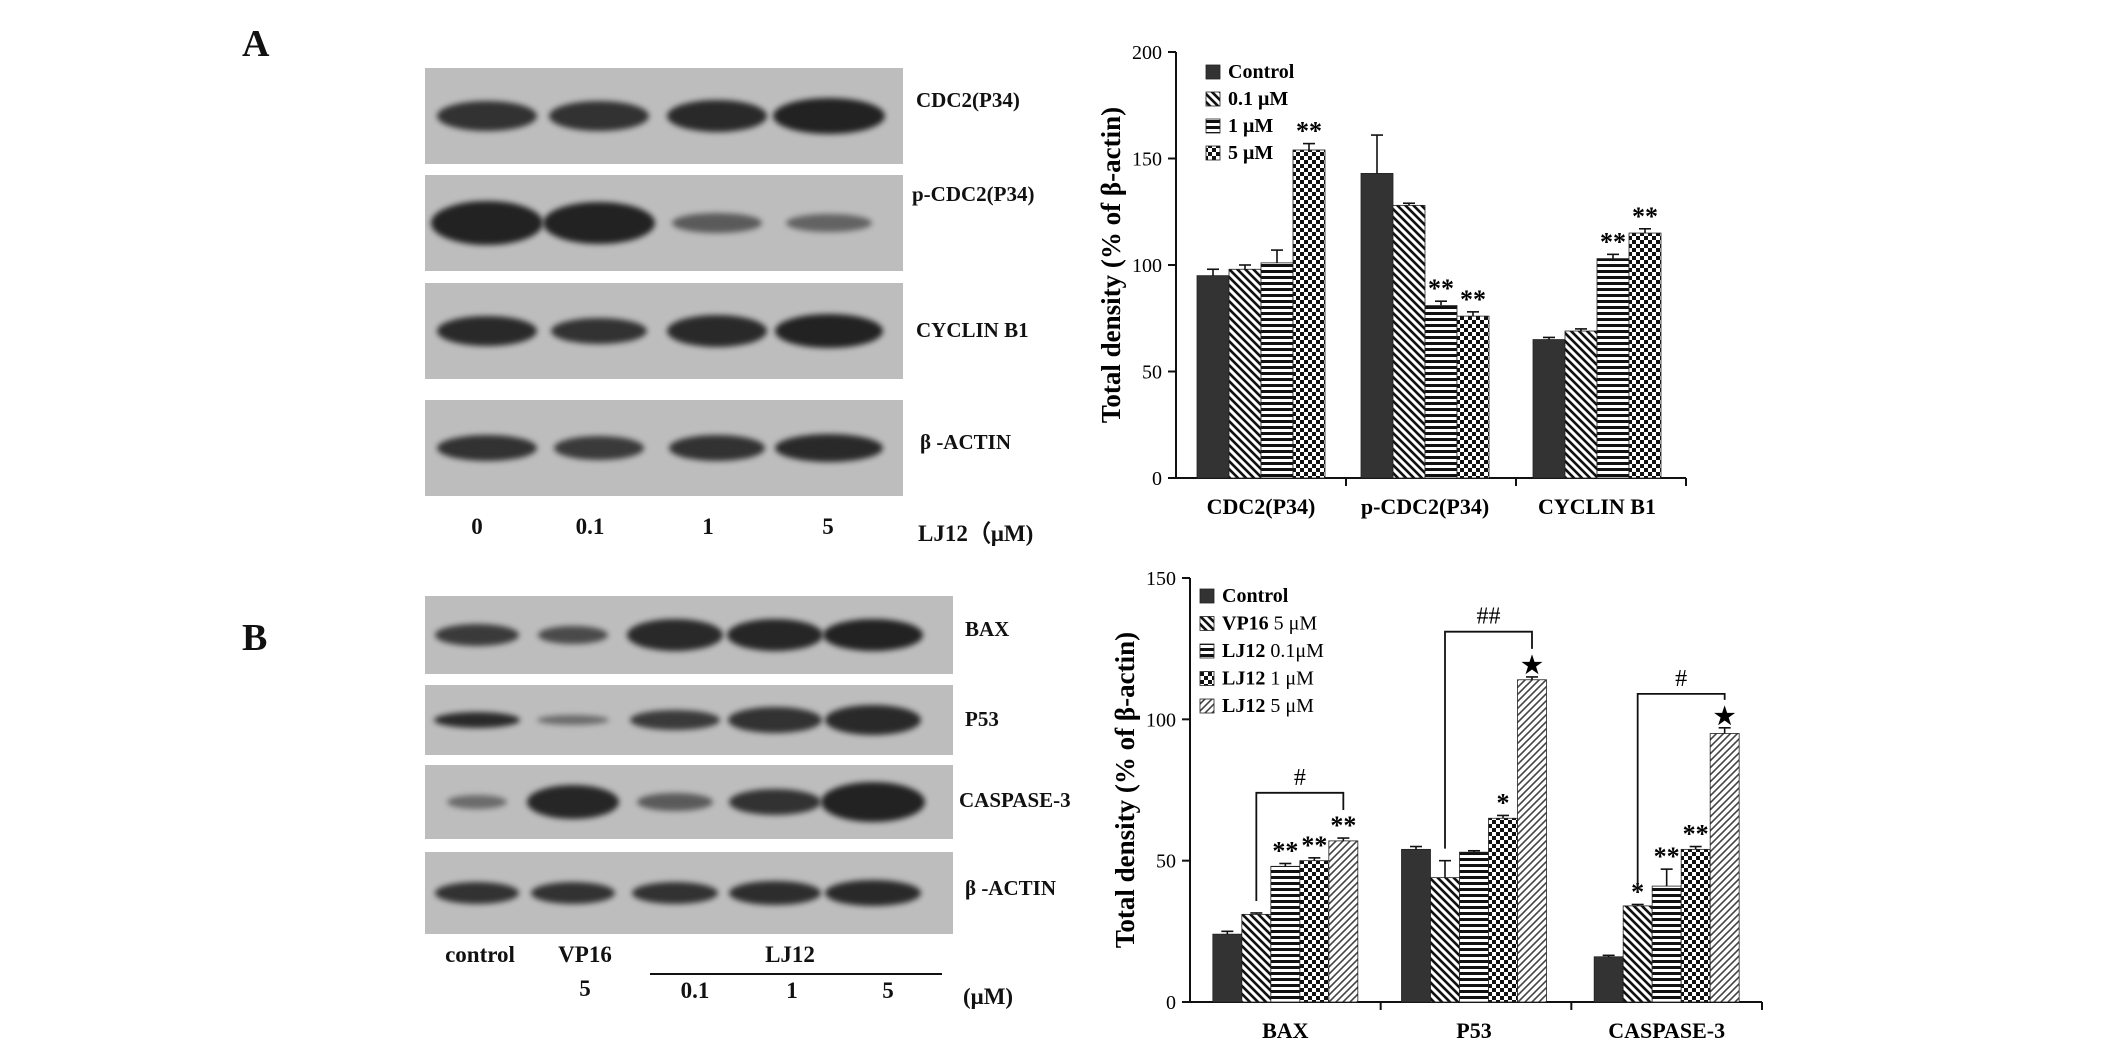 This screenshot has width=2126, height=1060. I want to click on blot-a-label-cyclin: CYCLIN B1, so click(972, 330).